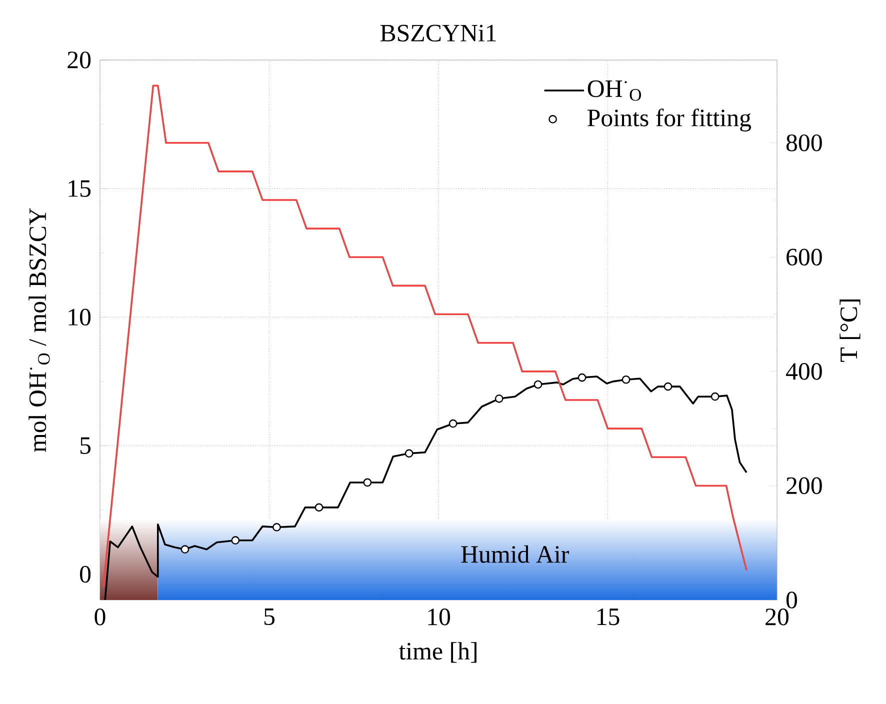  I want to click on y-tick-label: 5, so click(85, 445).